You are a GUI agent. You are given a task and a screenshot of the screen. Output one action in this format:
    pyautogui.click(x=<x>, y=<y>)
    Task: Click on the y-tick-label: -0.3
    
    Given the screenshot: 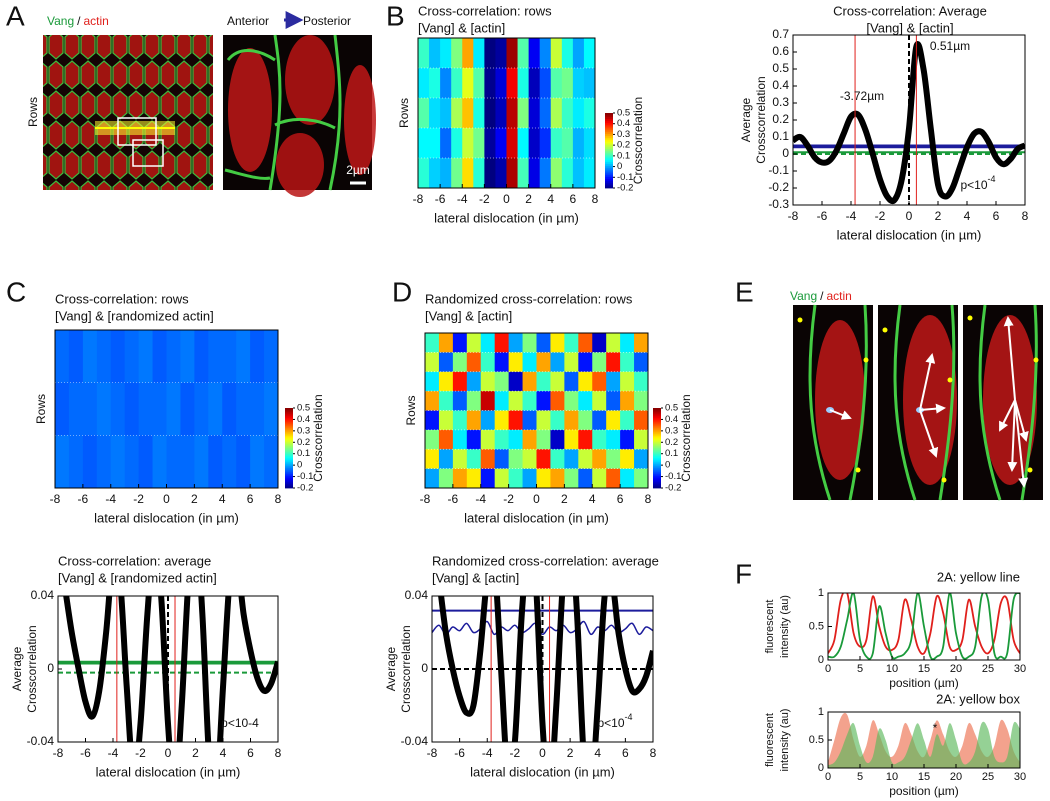 What is the action you would take?
    pyautogui.click(x=778, y=204)
    